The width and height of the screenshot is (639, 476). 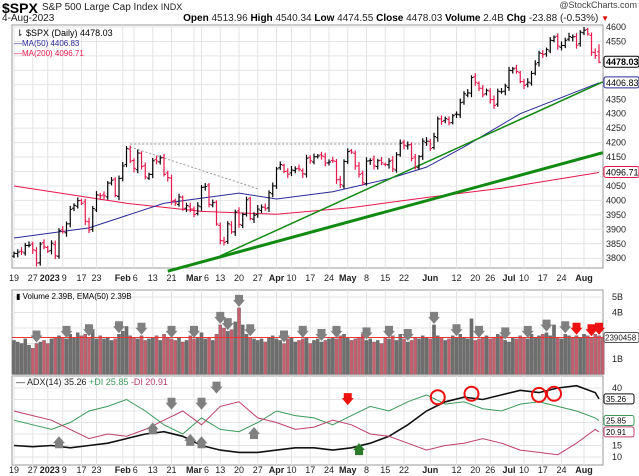 I want to click on price-tick-label: 4250, so click(x=616, y=128).